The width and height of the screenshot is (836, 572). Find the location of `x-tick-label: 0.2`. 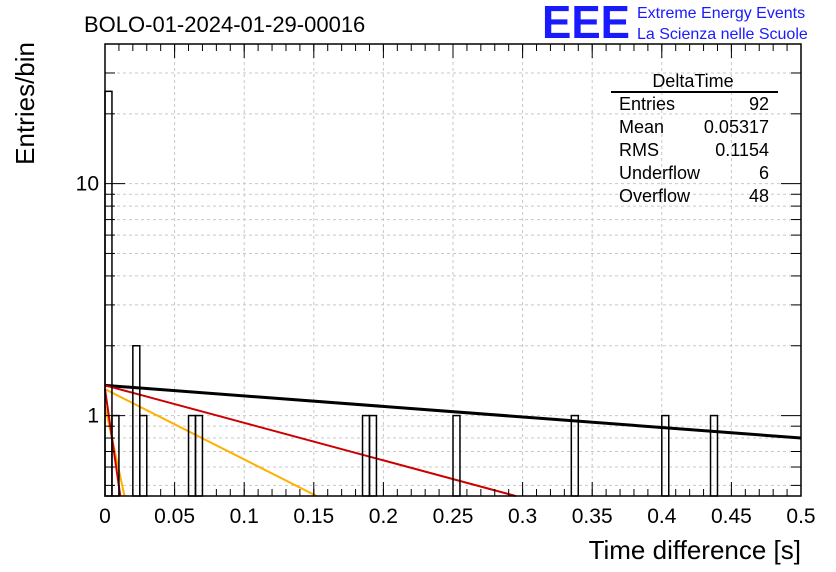

x-tick-label: 0.2 is located at coordinates (383, 516).